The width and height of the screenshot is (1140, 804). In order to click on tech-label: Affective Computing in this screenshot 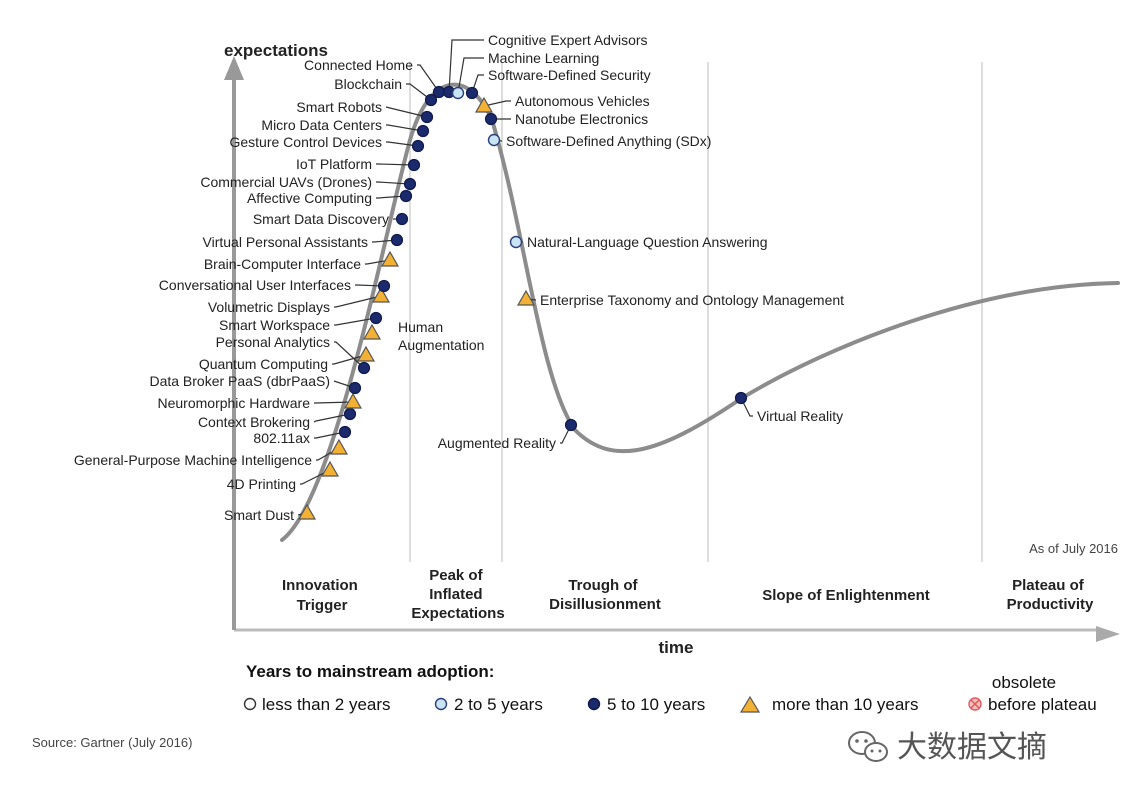, I will do `click(309, 198)`.